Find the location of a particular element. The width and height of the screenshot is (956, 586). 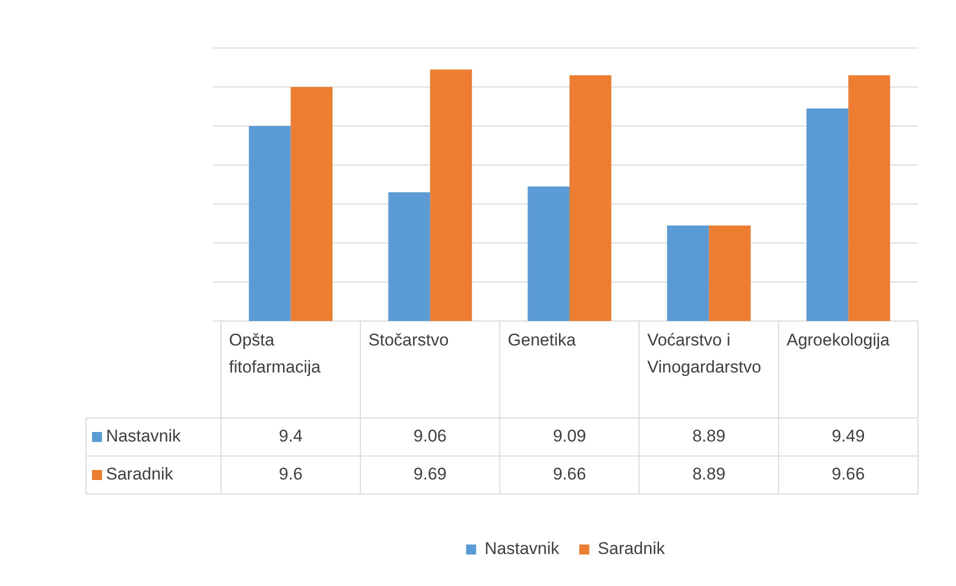

data-label: 9.09 is located at coordinates (569, 436).